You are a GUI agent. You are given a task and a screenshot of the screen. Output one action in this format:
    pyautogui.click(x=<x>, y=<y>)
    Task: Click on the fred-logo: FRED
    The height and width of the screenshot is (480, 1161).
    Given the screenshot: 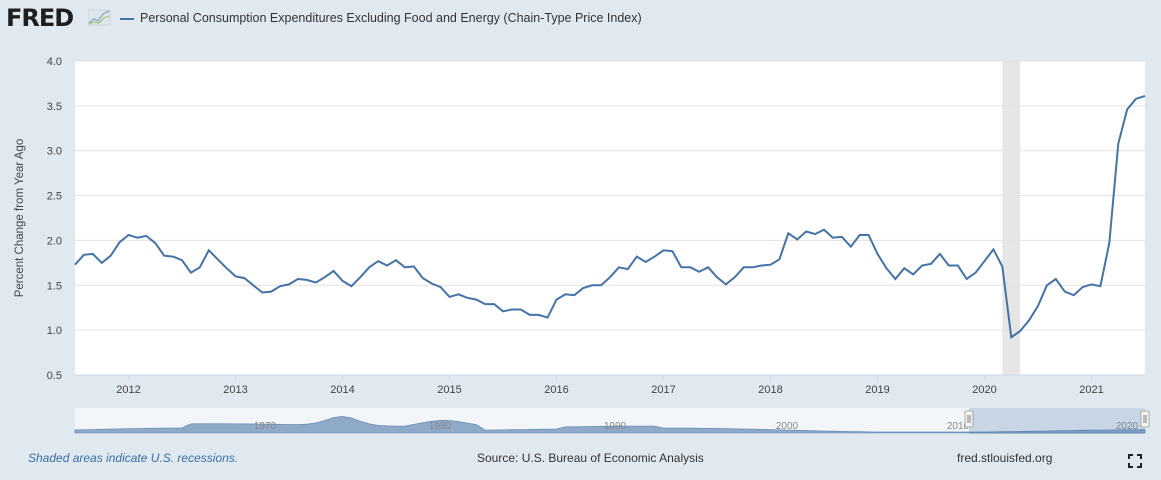 What is the action you would take?
    pyautogui.click(x=40, y=18)
    